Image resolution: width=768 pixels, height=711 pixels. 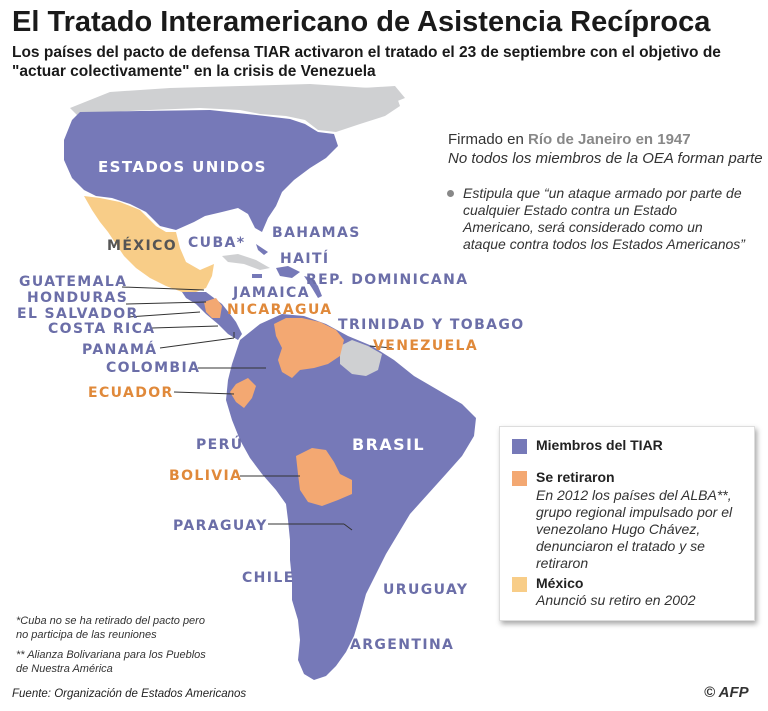 What do you see at coordinates (309, 348) in the screenshot?
I see `venezuela-shape` at bounding box center [309, 348].